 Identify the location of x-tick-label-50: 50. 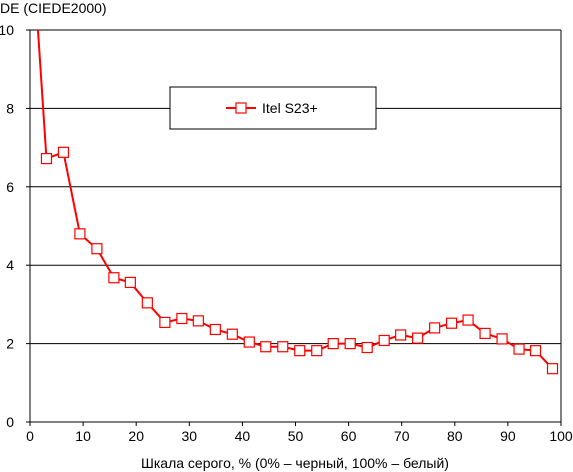
(296, 436).